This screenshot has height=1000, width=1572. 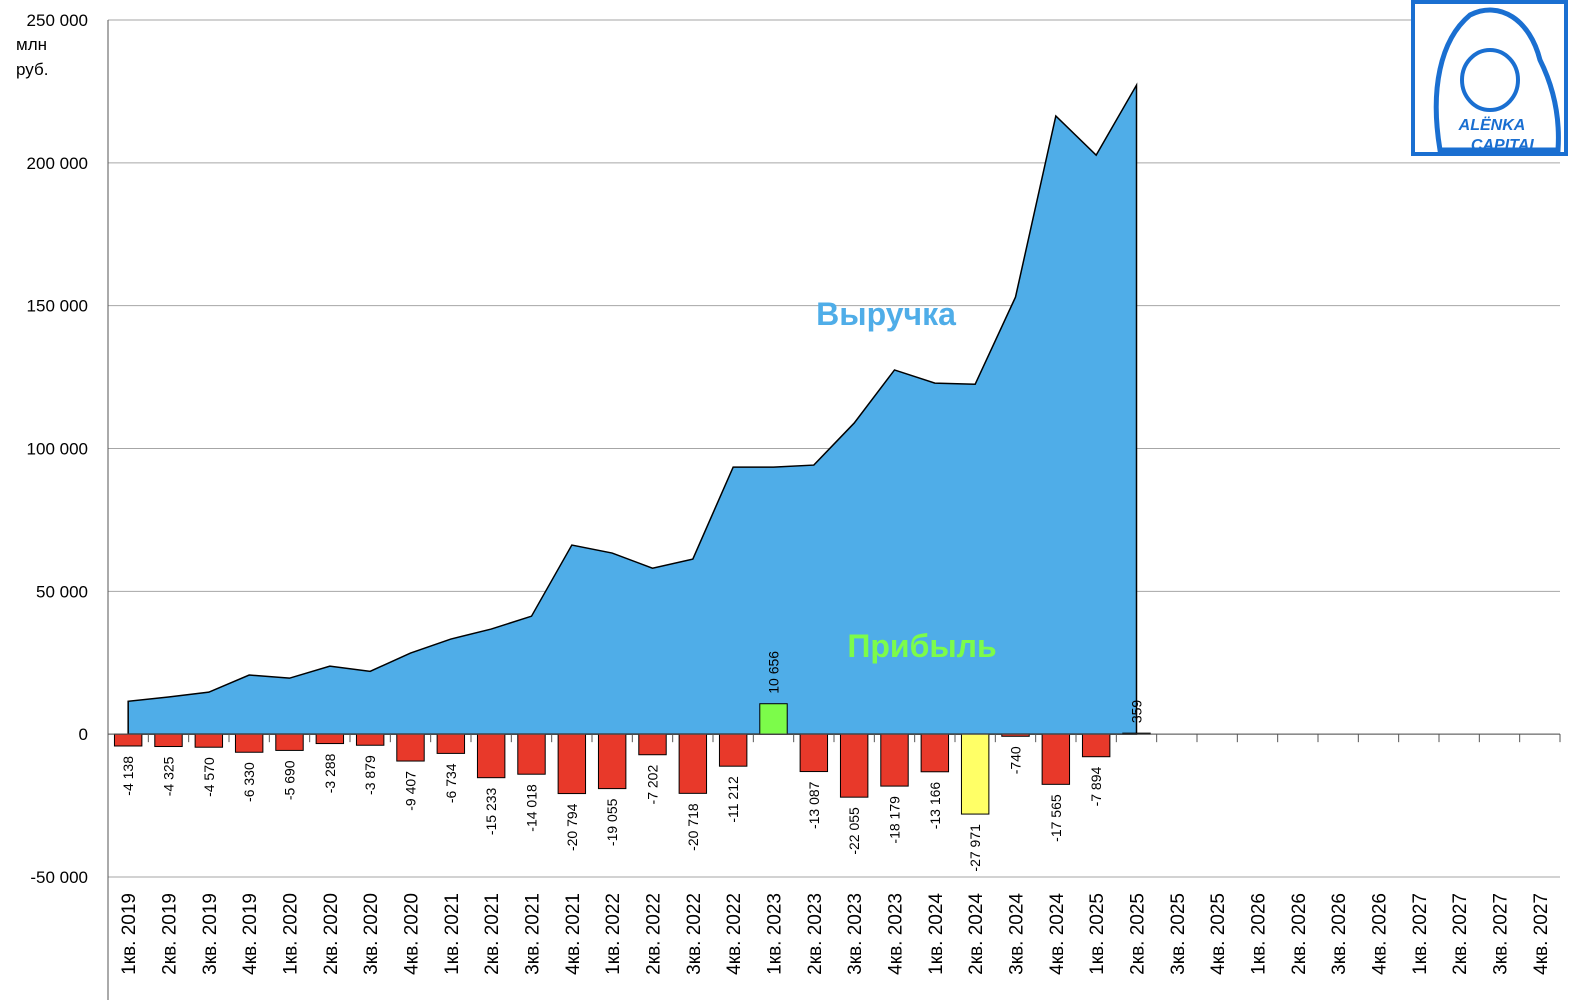 What do you see at coordinates (654, 934) in the screenshot?
I see `x-tick-label: 2кв. 2022` at bounding box center [654, 934].